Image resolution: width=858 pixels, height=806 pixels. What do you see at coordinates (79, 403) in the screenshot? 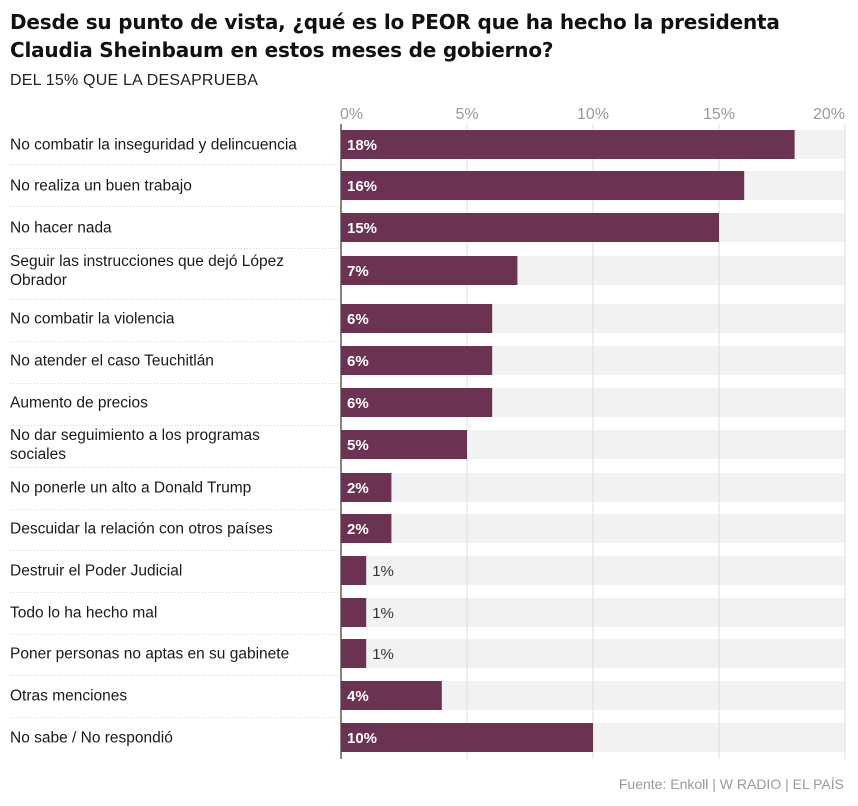
I see `category-label: Aumento de precios` at bounding box center [79, 403].